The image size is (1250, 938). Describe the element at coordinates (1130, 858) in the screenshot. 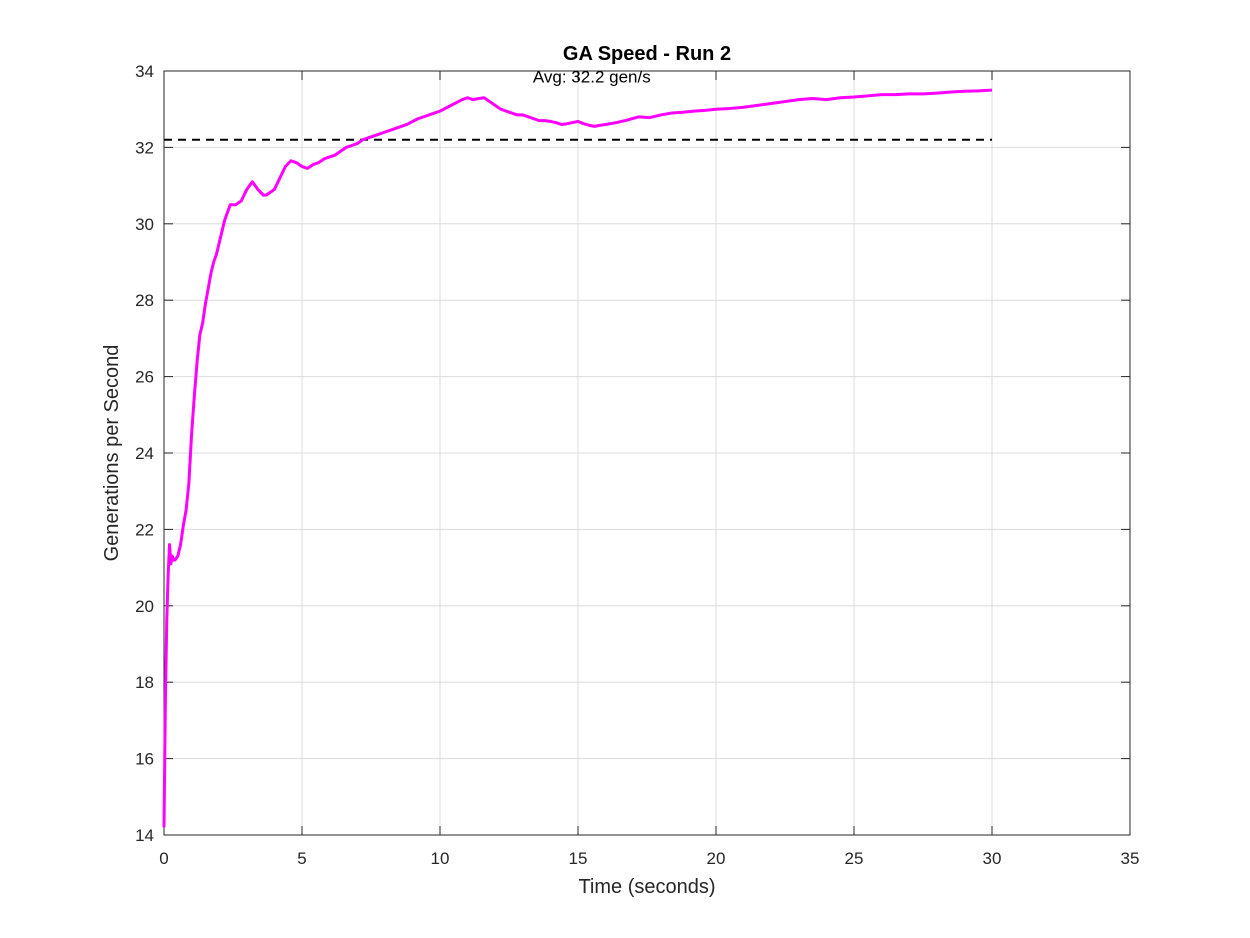

I see `x-tick-label: 35` at that location.